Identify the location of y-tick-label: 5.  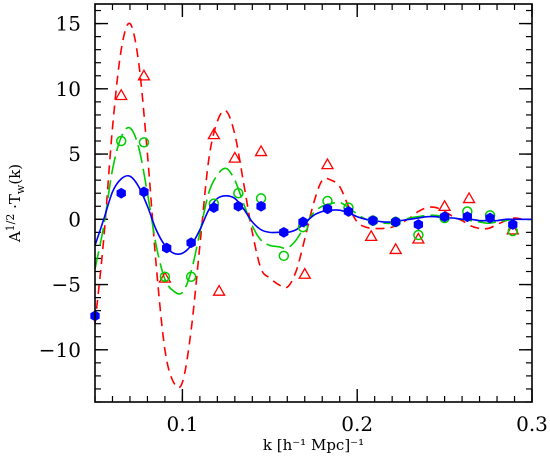
(74, 154).